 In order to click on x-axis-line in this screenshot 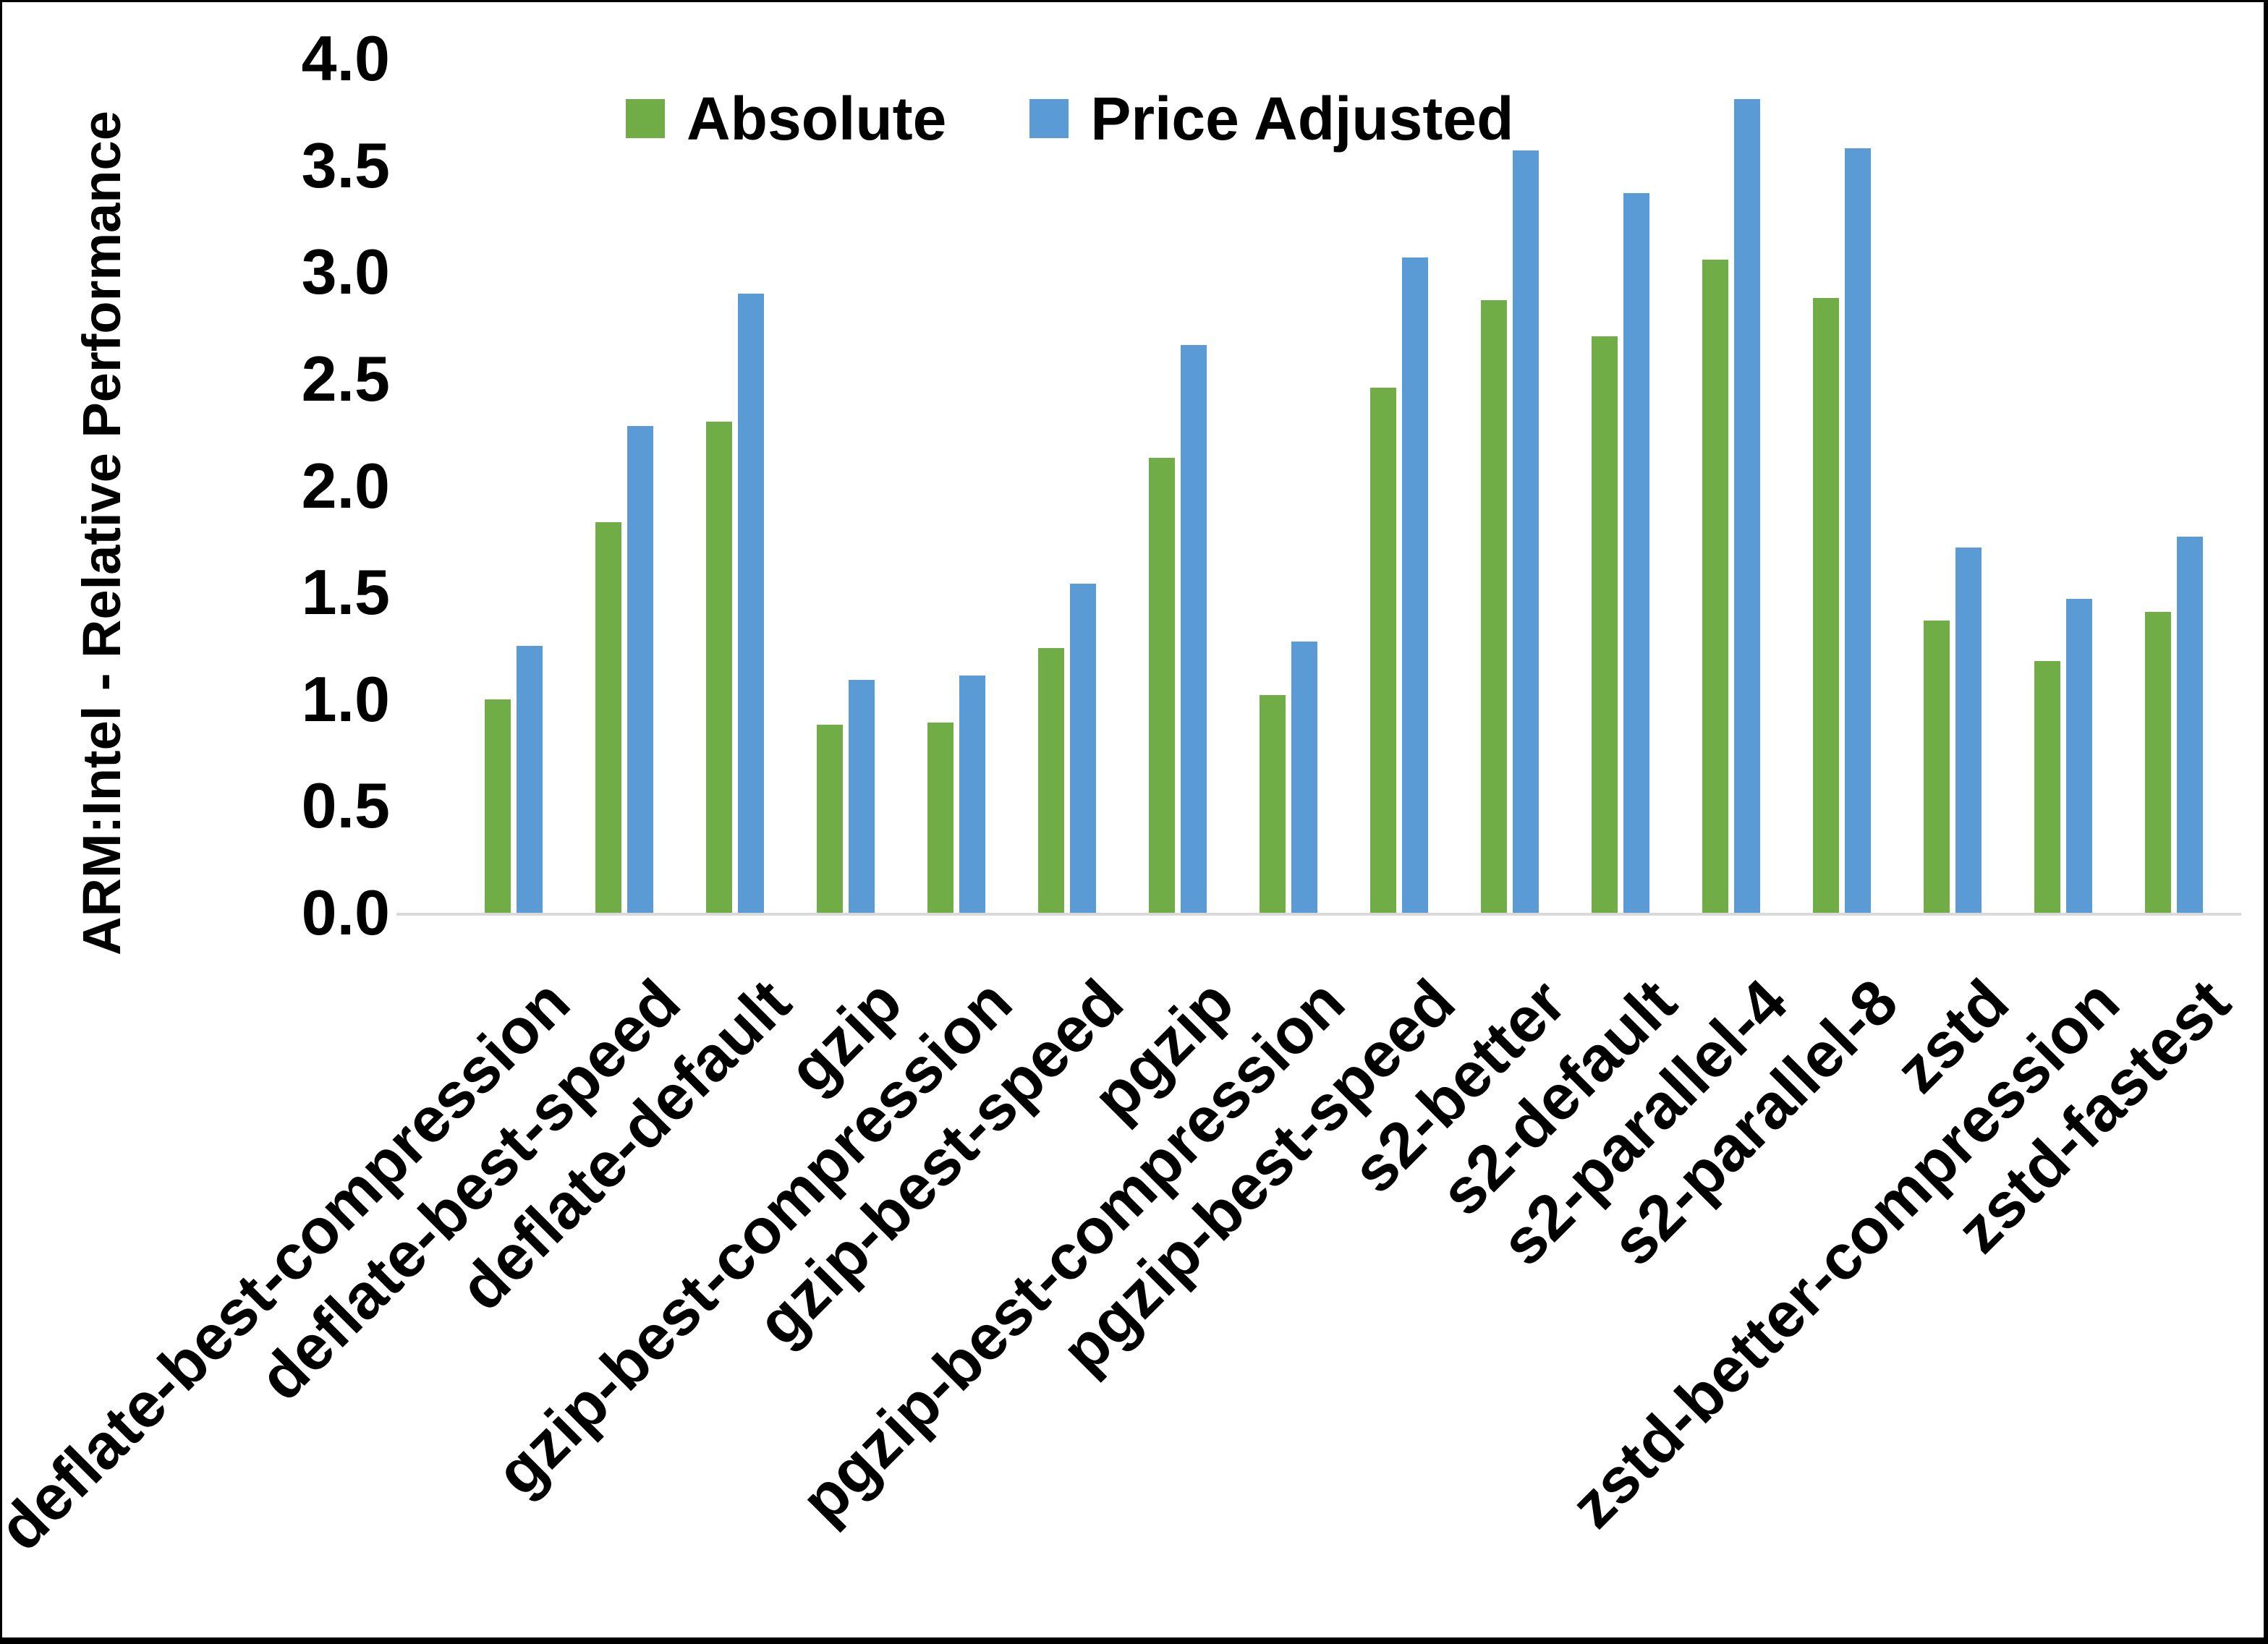, I will do `click(1318, 914)`.